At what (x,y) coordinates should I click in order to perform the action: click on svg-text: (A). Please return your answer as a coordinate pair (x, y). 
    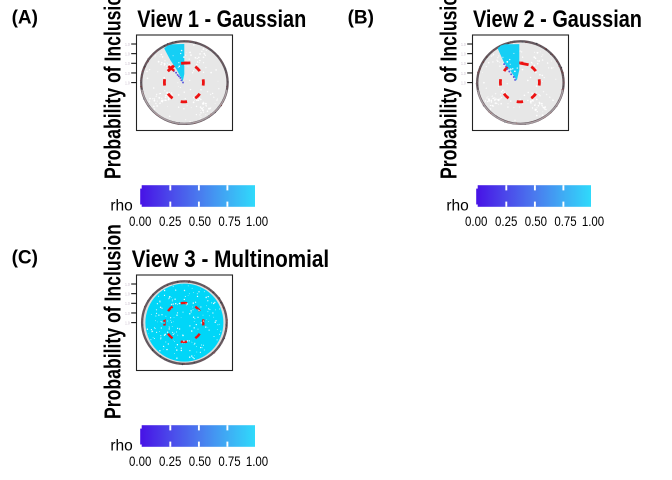
    Looking at the image, I should click on (25, 17).